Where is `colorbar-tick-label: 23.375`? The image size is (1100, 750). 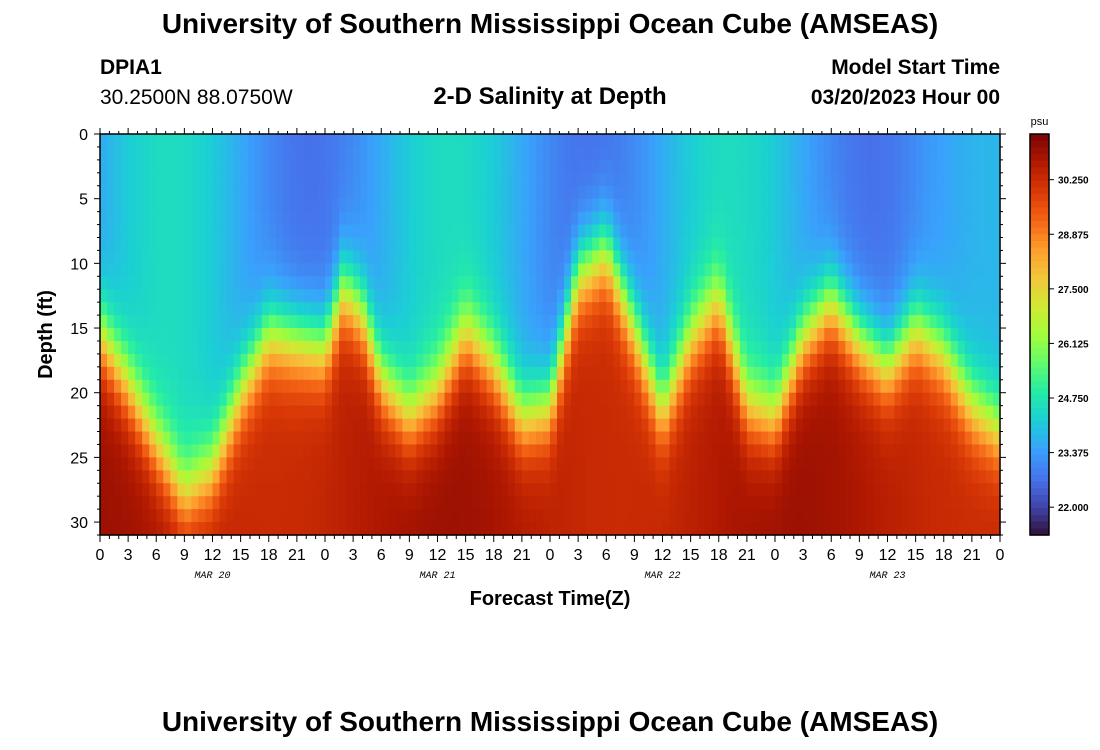
colorbar-tick-label: 23.375 is located at coordinates (1073, 454).